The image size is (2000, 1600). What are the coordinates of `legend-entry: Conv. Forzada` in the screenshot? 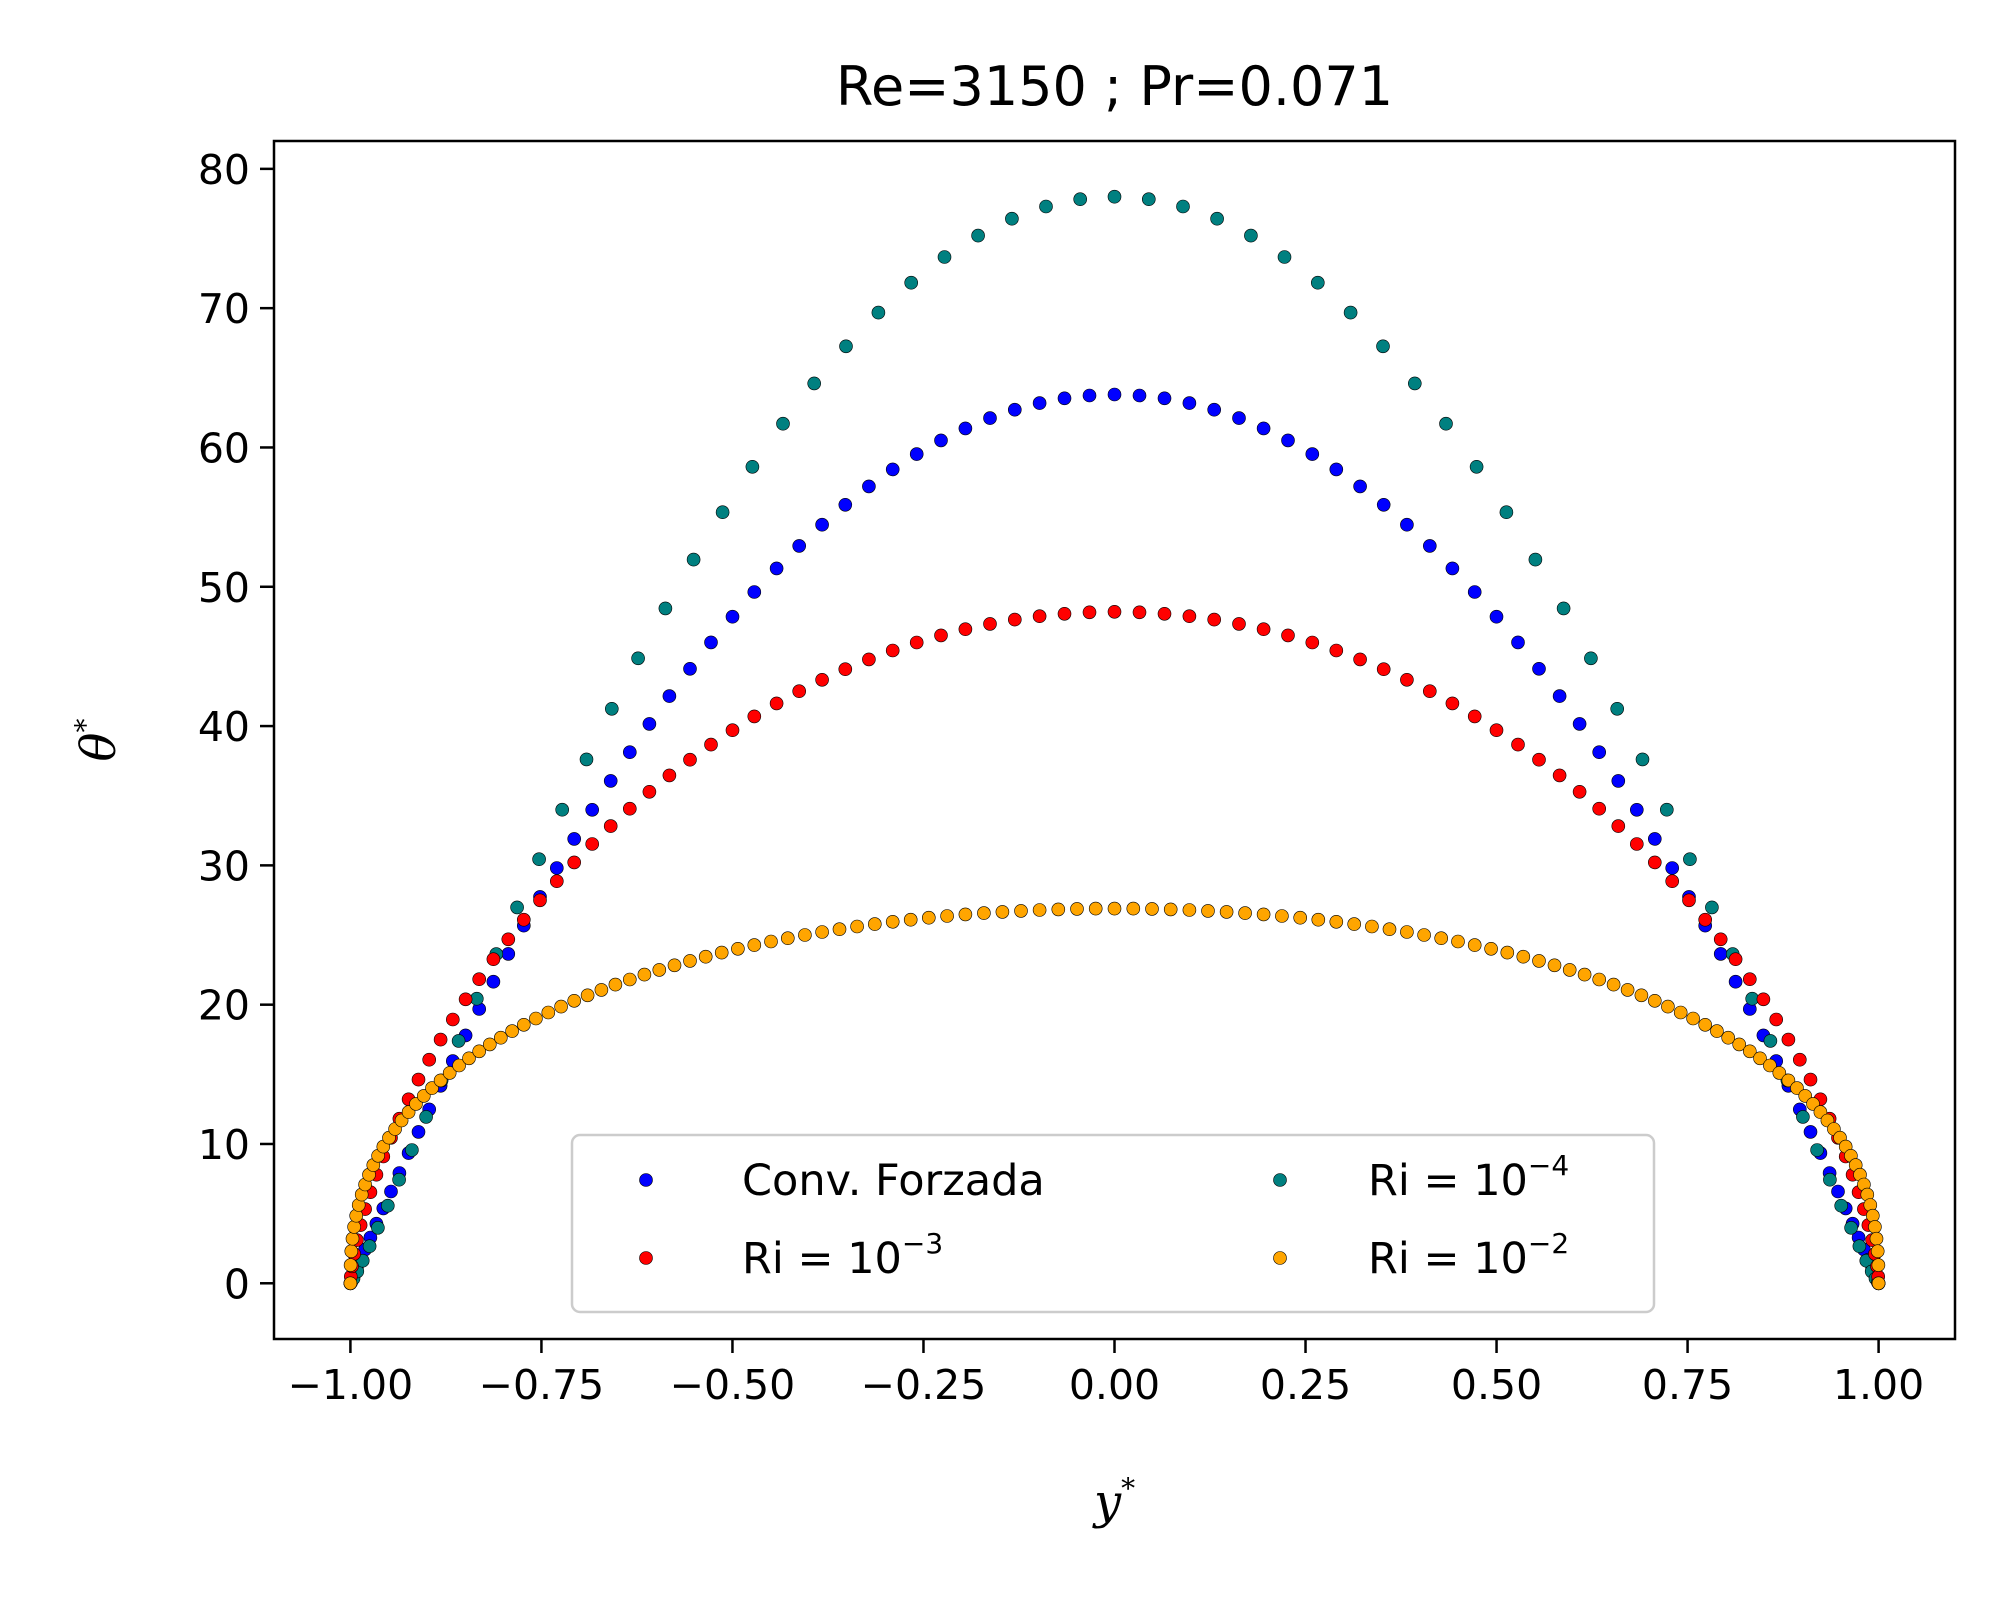 It's located at (842, 1181).